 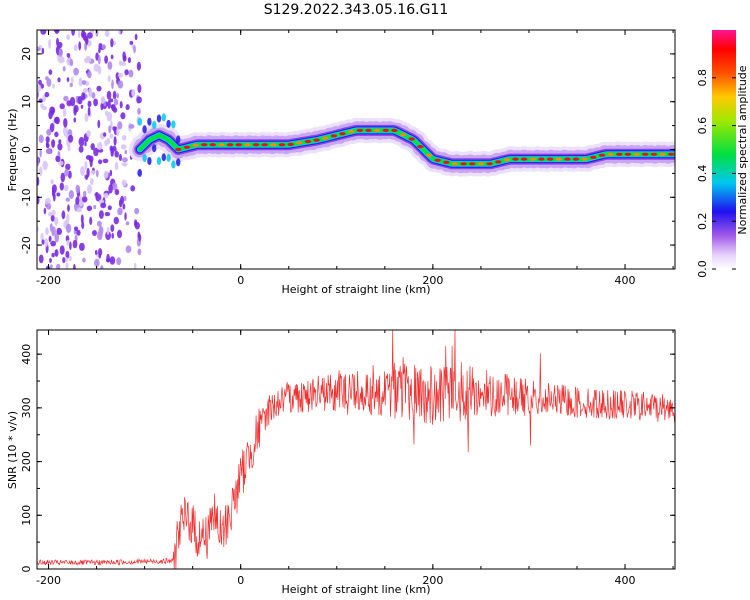 What do you see at coordinates (26, 354) in the screenshot?
I see `y-tick-label: 400` at bounding box center [26, 354].